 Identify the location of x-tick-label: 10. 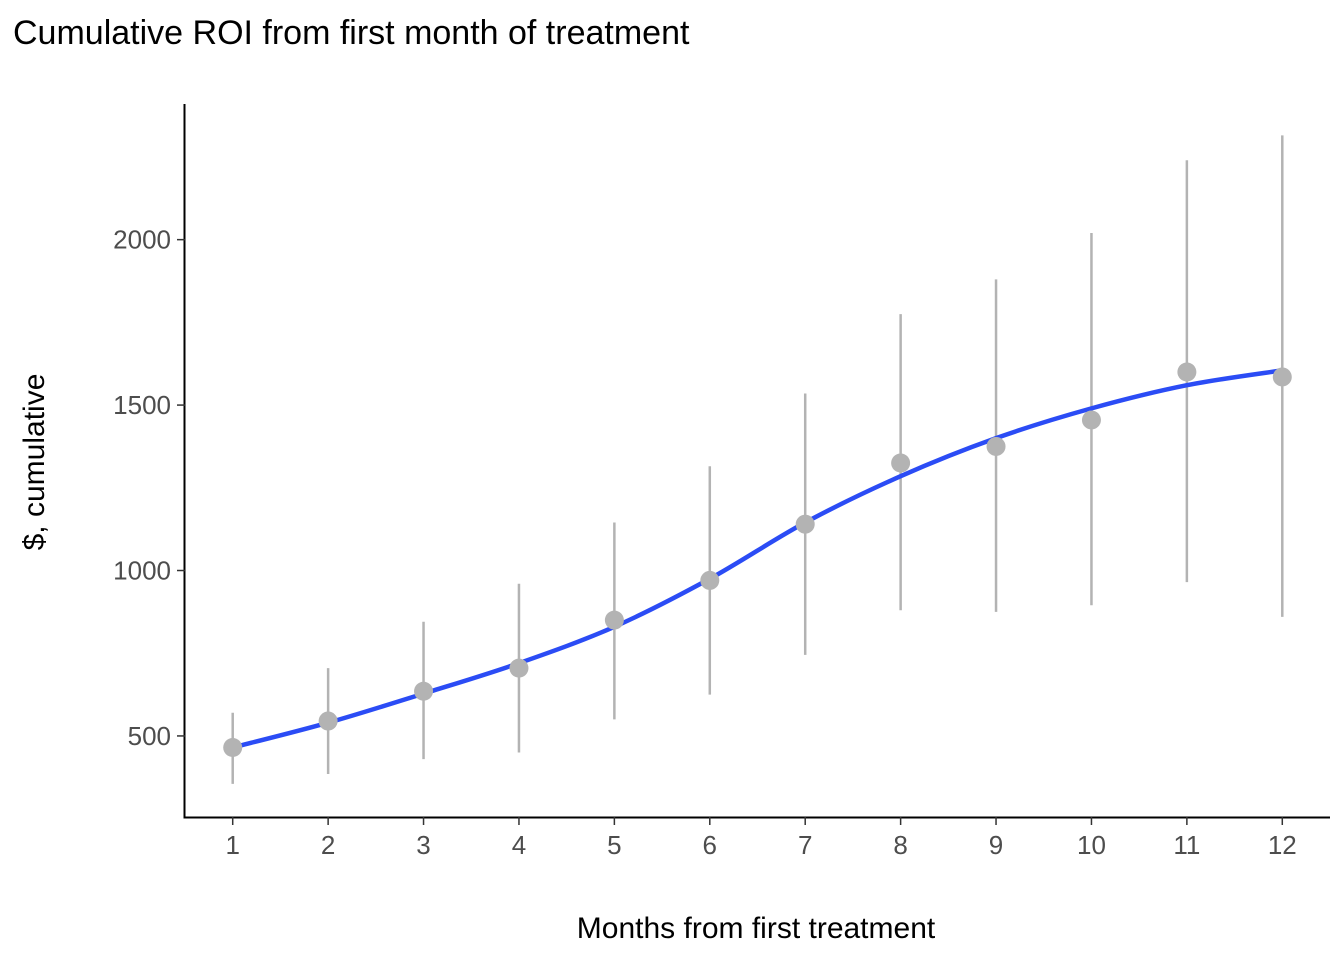
(1091, 845).